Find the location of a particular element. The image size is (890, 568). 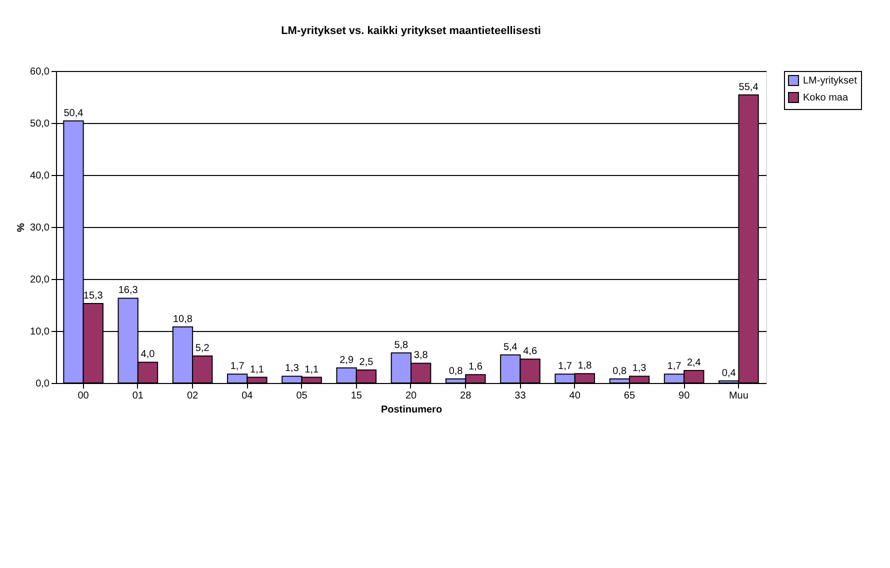

x-tick-label: 28 is located at coordinates (466, 396).